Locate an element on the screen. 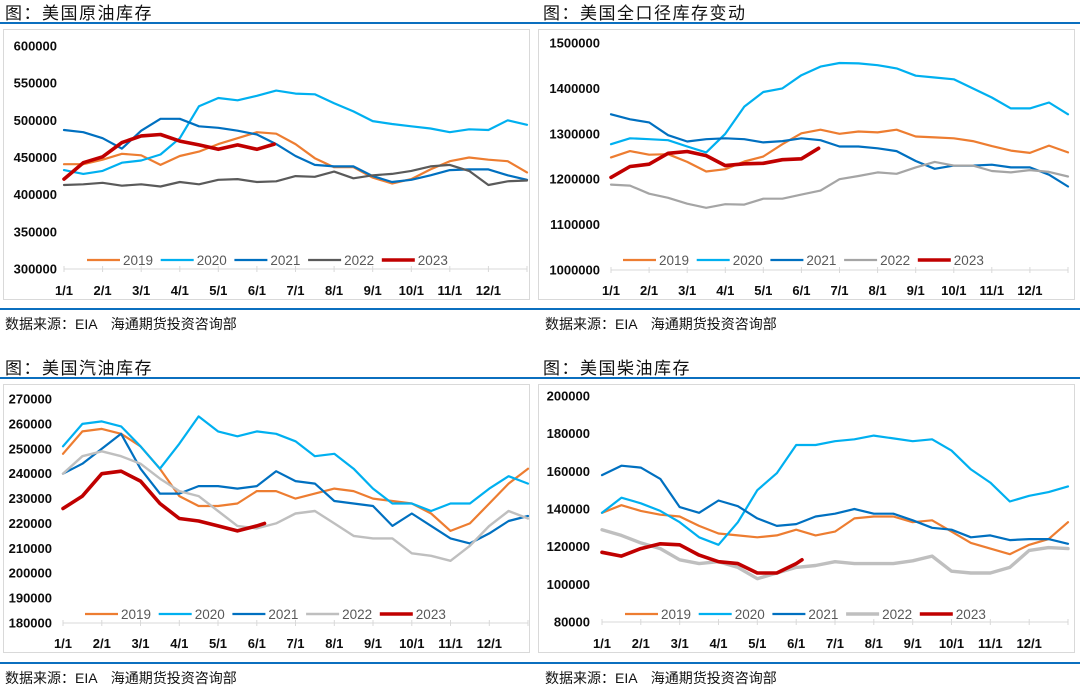 The width and height of the screenshot is (1080, 687). y-tick-label: 80000 is located at coordinates (572, 622).